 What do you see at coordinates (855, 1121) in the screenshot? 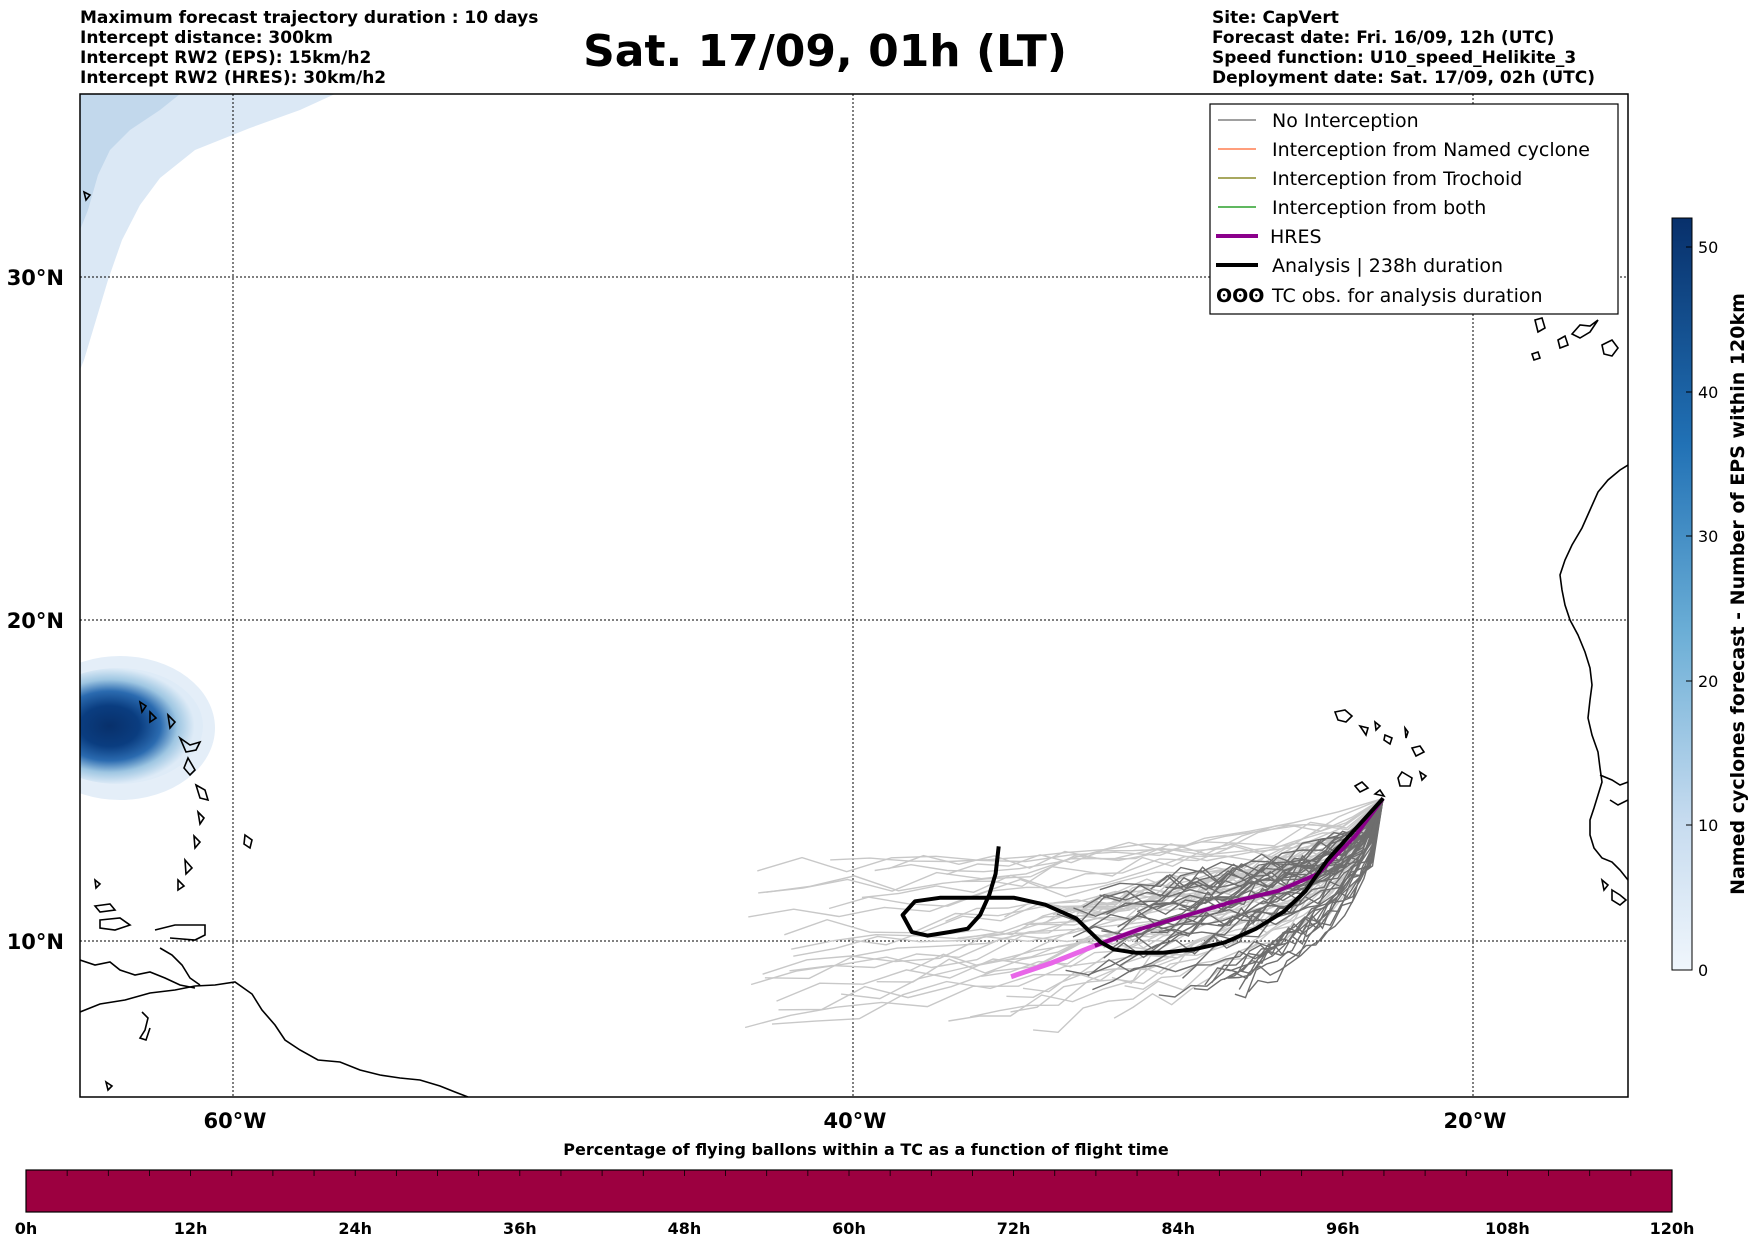
I see `lon-label: 40°W` at bounding box center [855, 1121].